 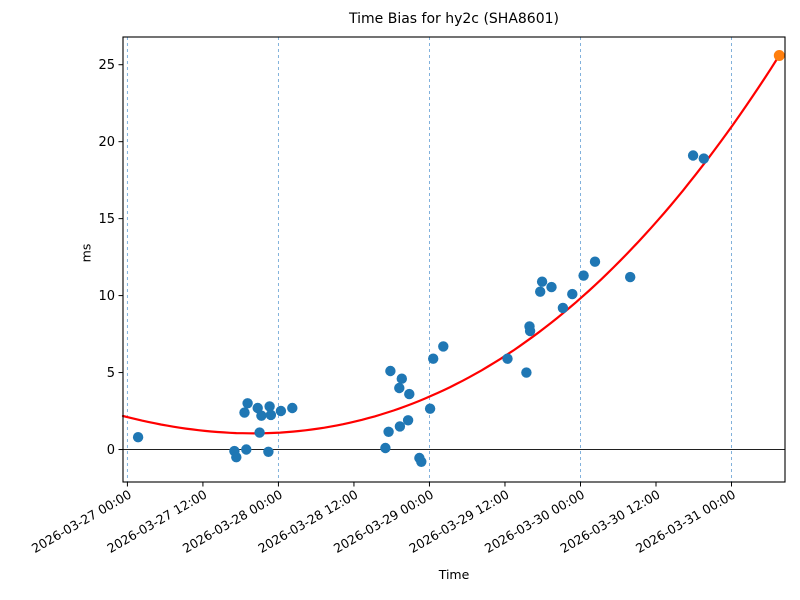 What do you see at coordinates (779, 55) in the screenshot?
I see `highlight-data-point` at bounding box center [779, 55].